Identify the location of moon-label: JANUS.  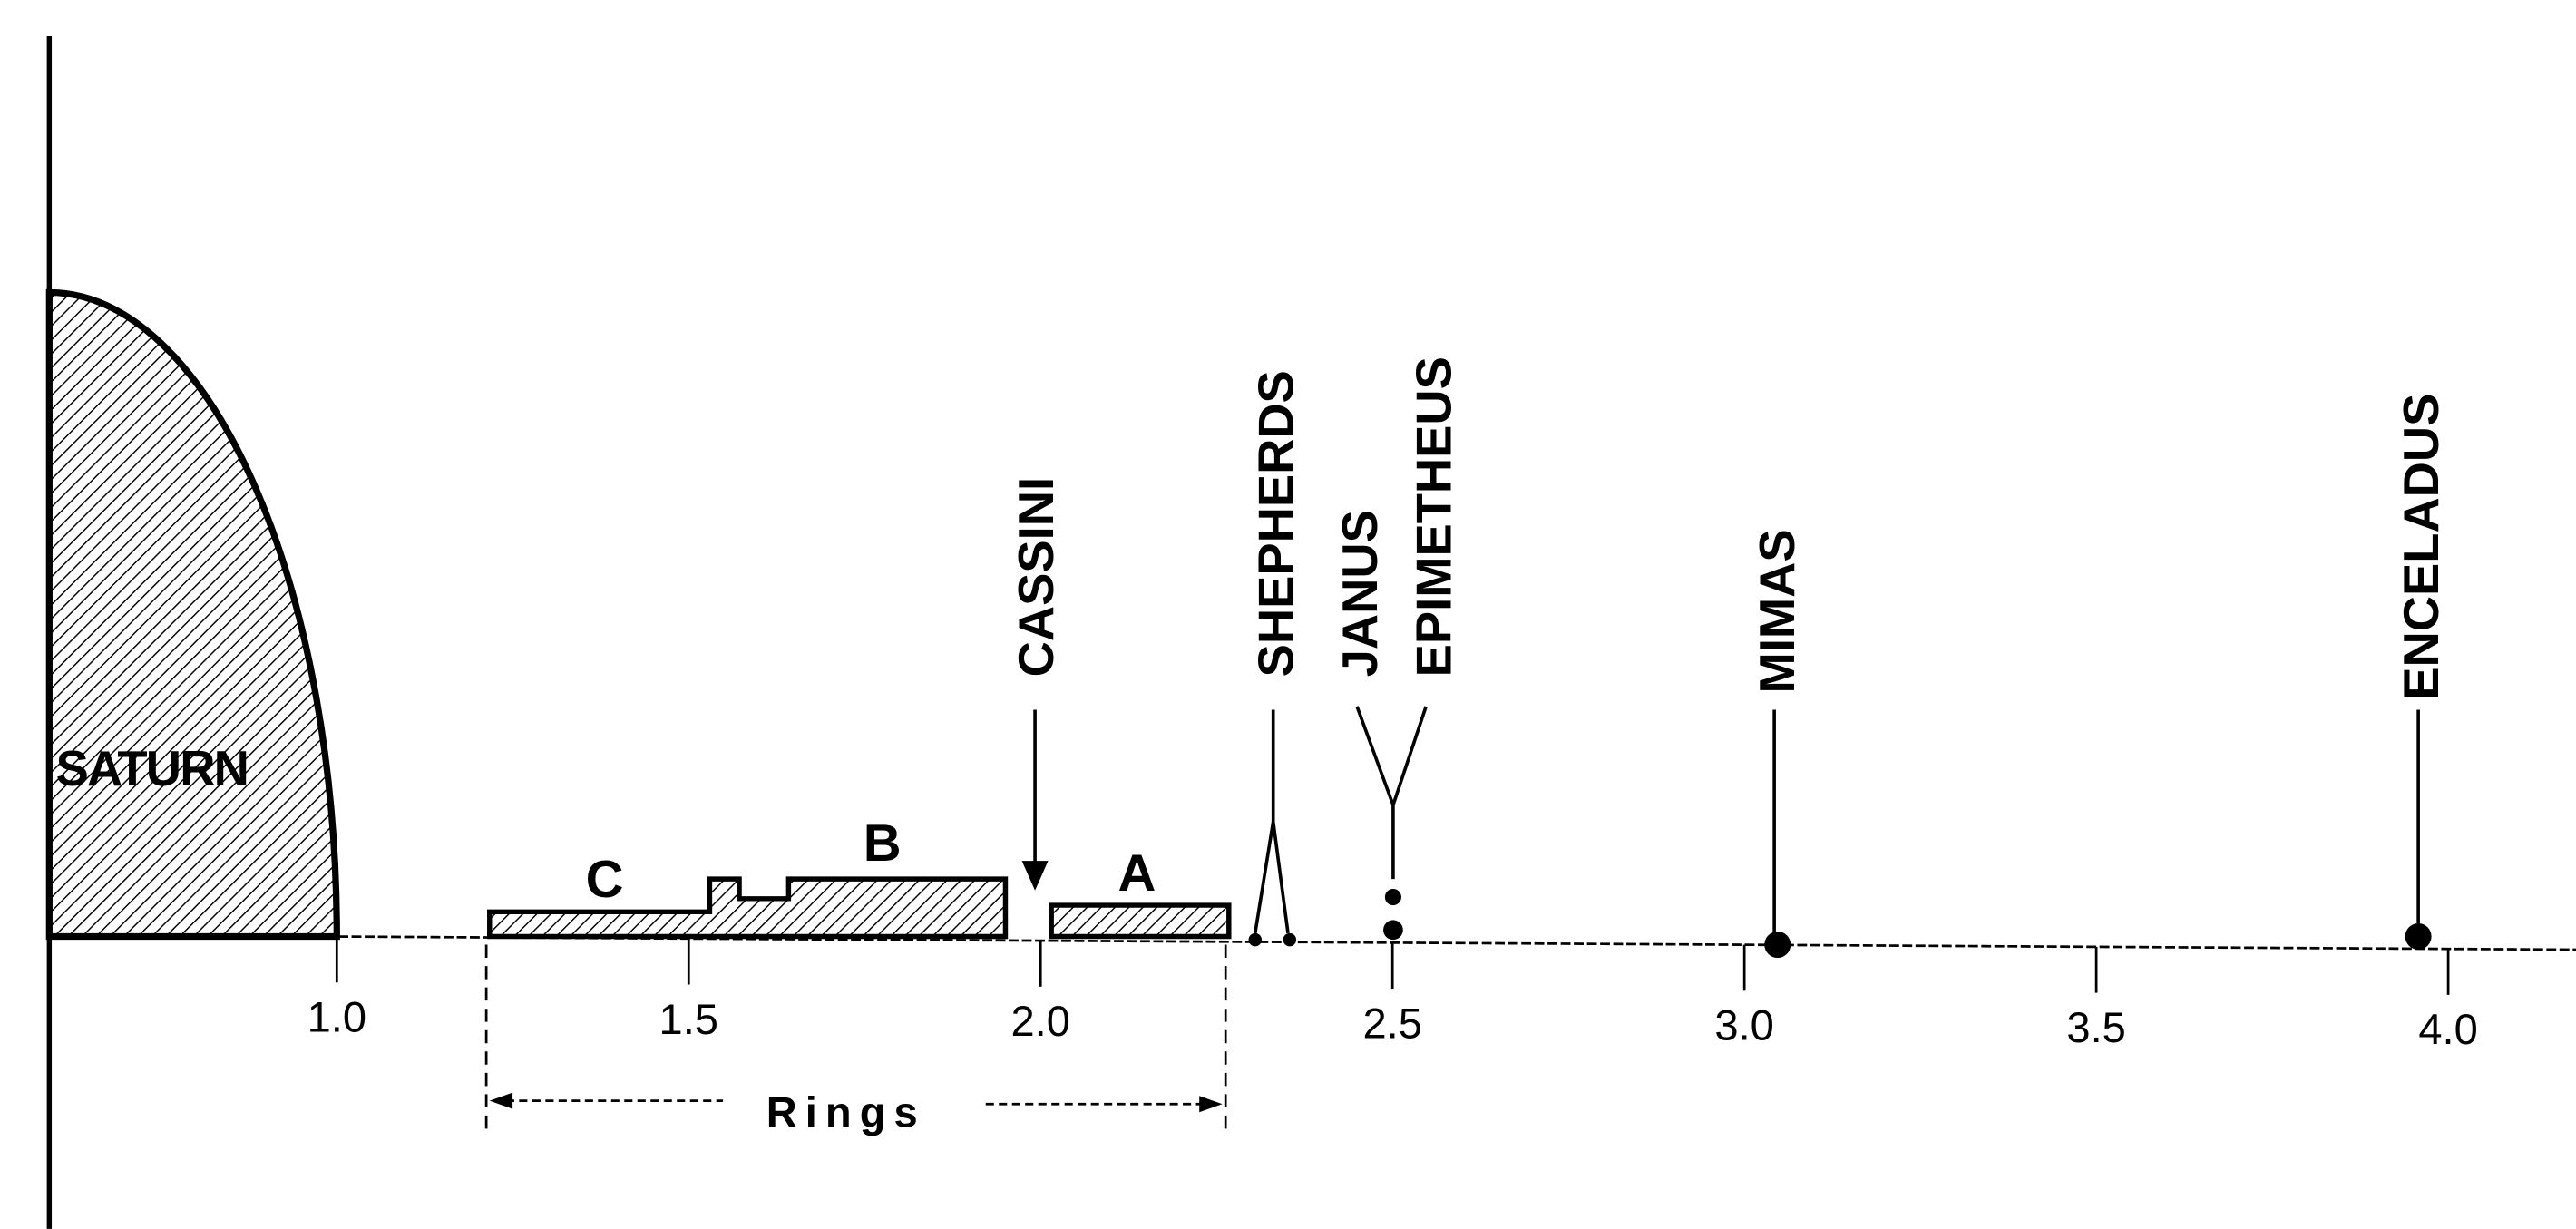
(1360, 594).